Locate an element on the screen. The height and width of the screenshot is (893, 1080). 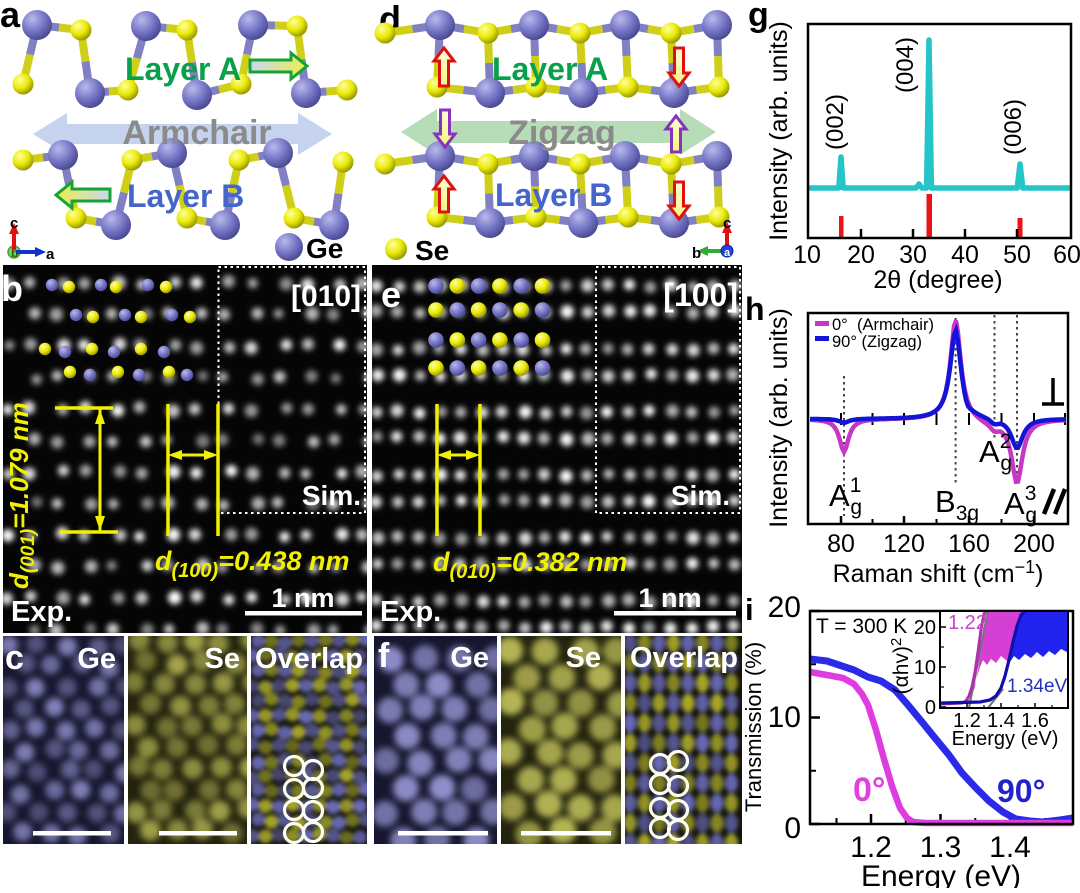
svg-text: Raman shift (cm−1) is located at coordinates (938, 572).